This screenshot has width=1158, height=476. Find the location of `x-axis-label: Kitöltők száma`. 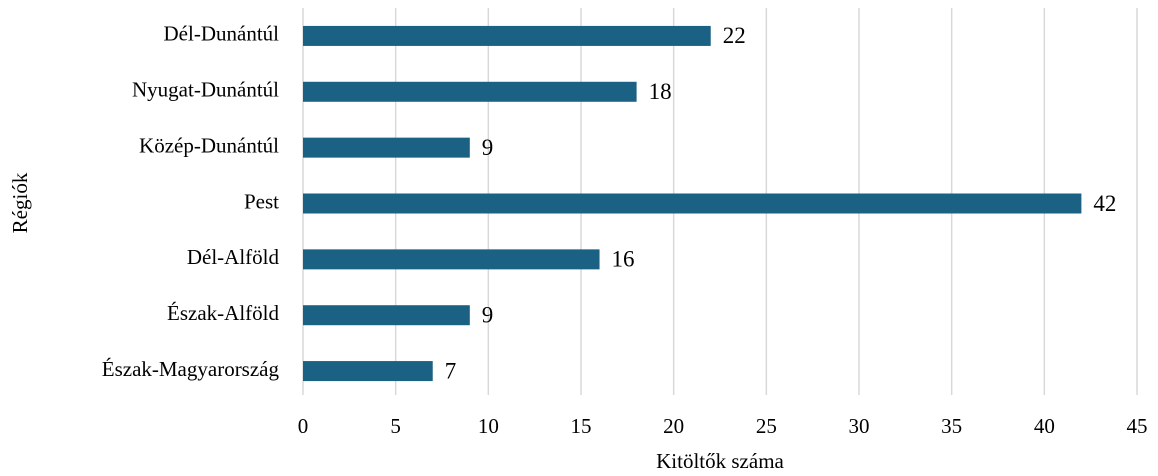

x-axis-label: Kitöltők száma is located at coordinates (720, 461).